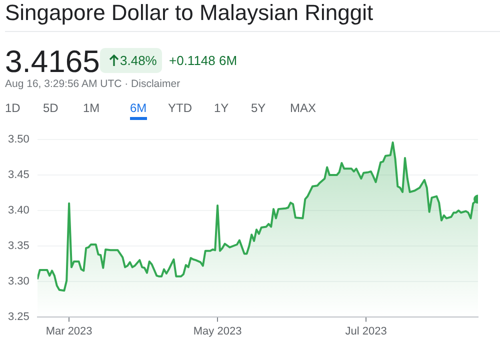 This screenshot has width=500, height=341. I want to click on text: 3.48%, so click(138, 60).